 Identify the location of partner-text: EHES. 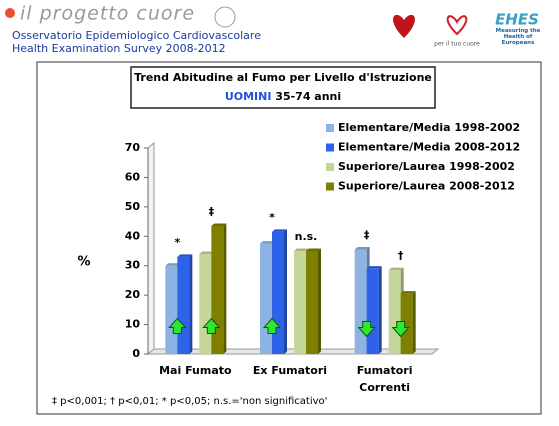
(517, 20).